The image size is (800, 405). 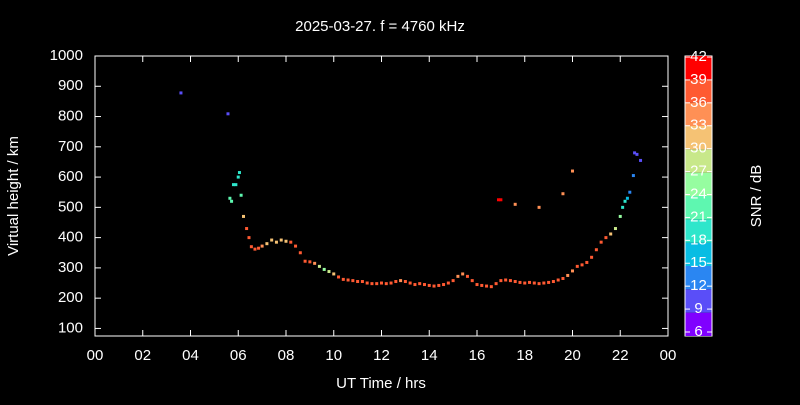 I want to click on x-tick-label: 16, so click(x=477, y=355).